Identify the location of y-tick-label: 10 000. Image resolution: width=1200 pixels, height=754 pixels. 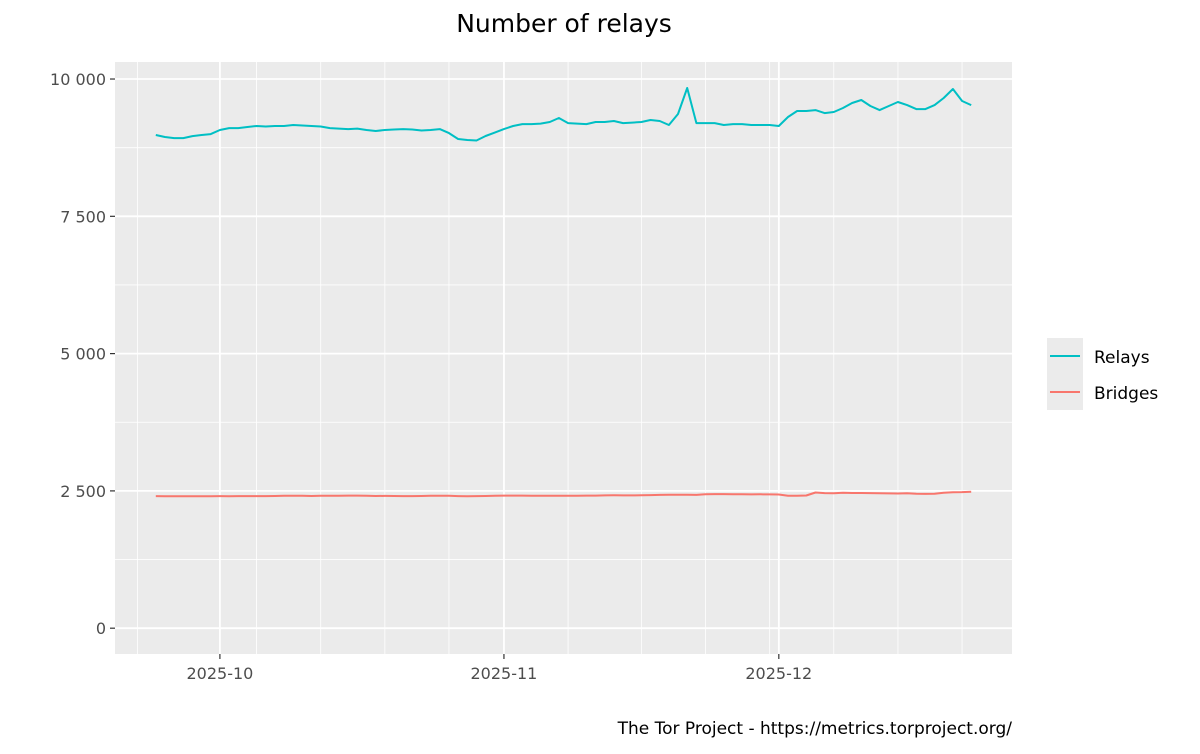
(78, 79).